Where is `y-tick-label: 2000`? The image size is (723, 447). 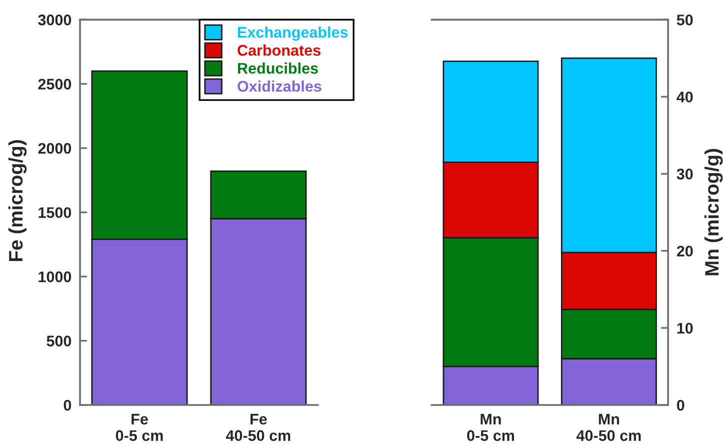
y-tick-label: 2000 is located at coordinates (55, 148).